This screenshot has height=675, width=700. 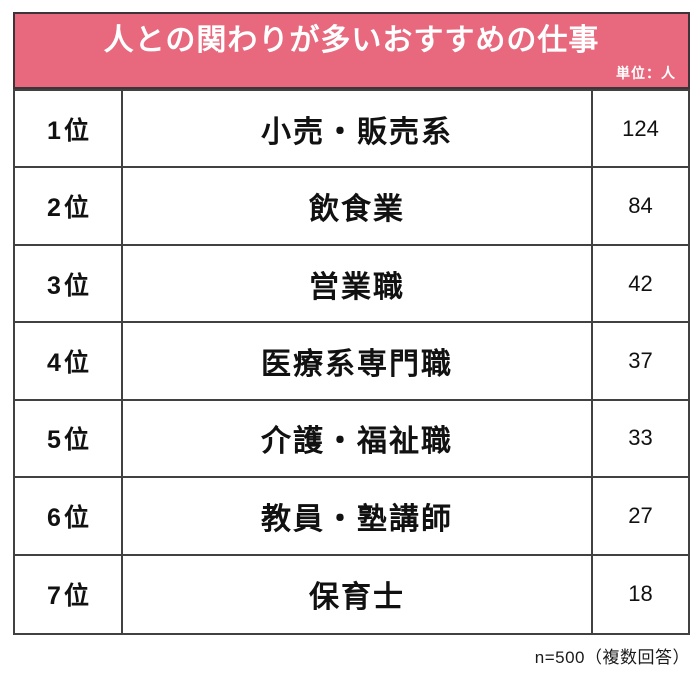 I want to click on rank-cell: 4位, so click(x=69, y=361).